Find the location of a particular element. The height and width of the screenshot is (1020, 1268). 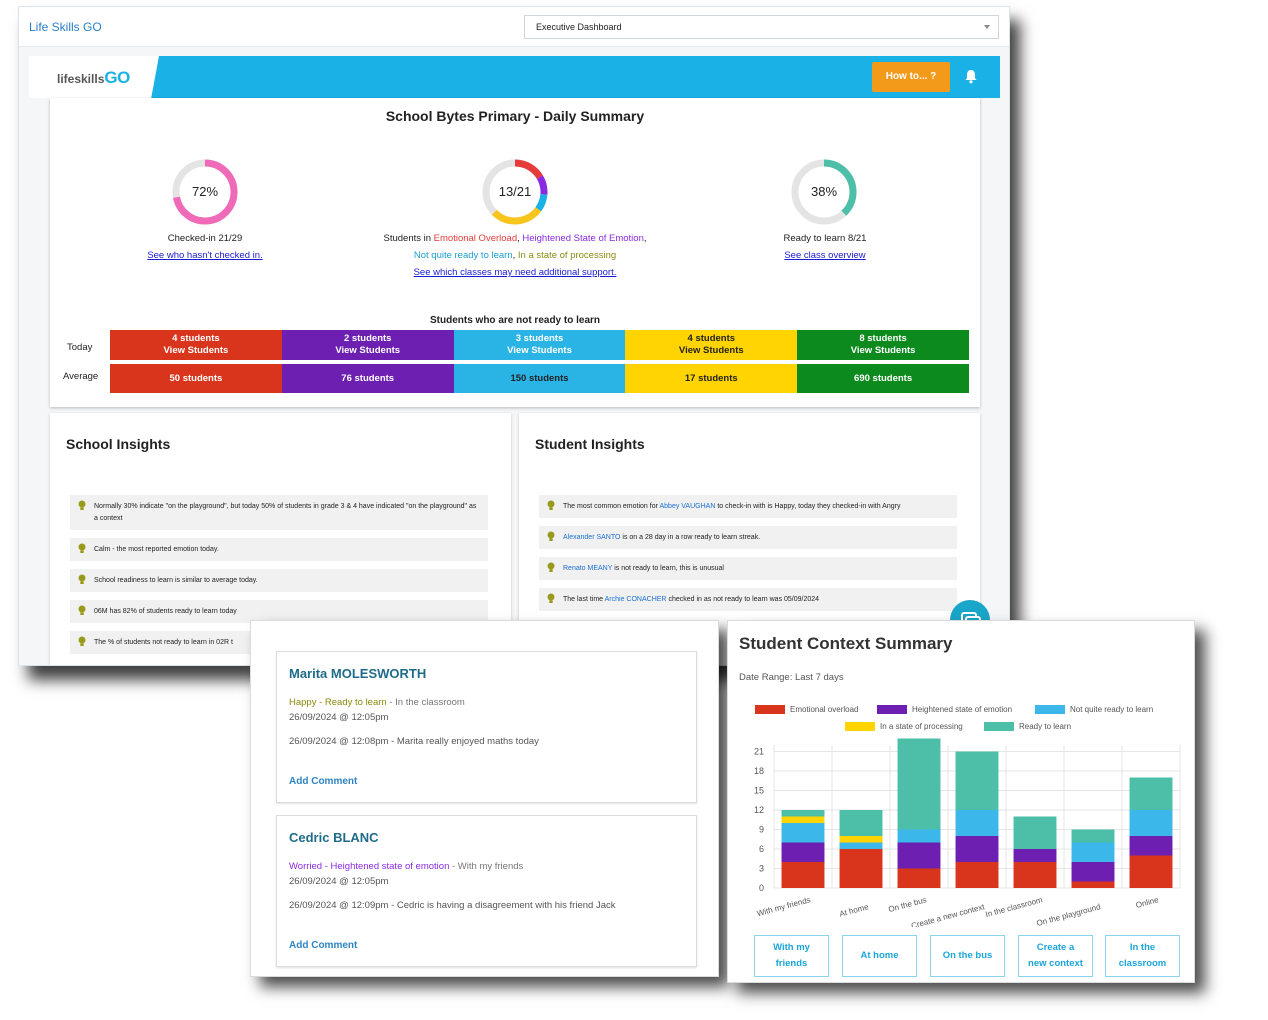

bell-icon is located at coordinates (971, 76).